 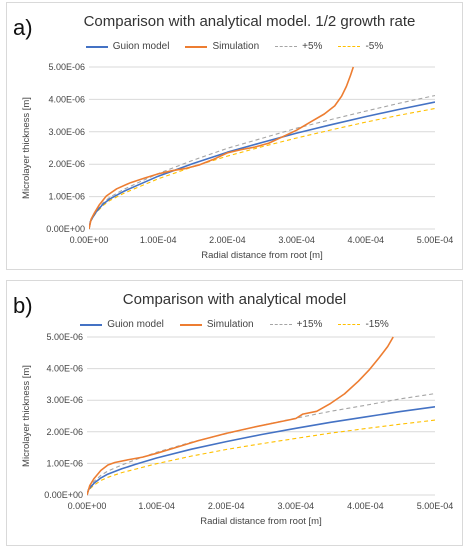 What do you see at coordinates (377, 324) in the screenshot?
I see `legend-label: -15%` at bounding box center [377, 324].